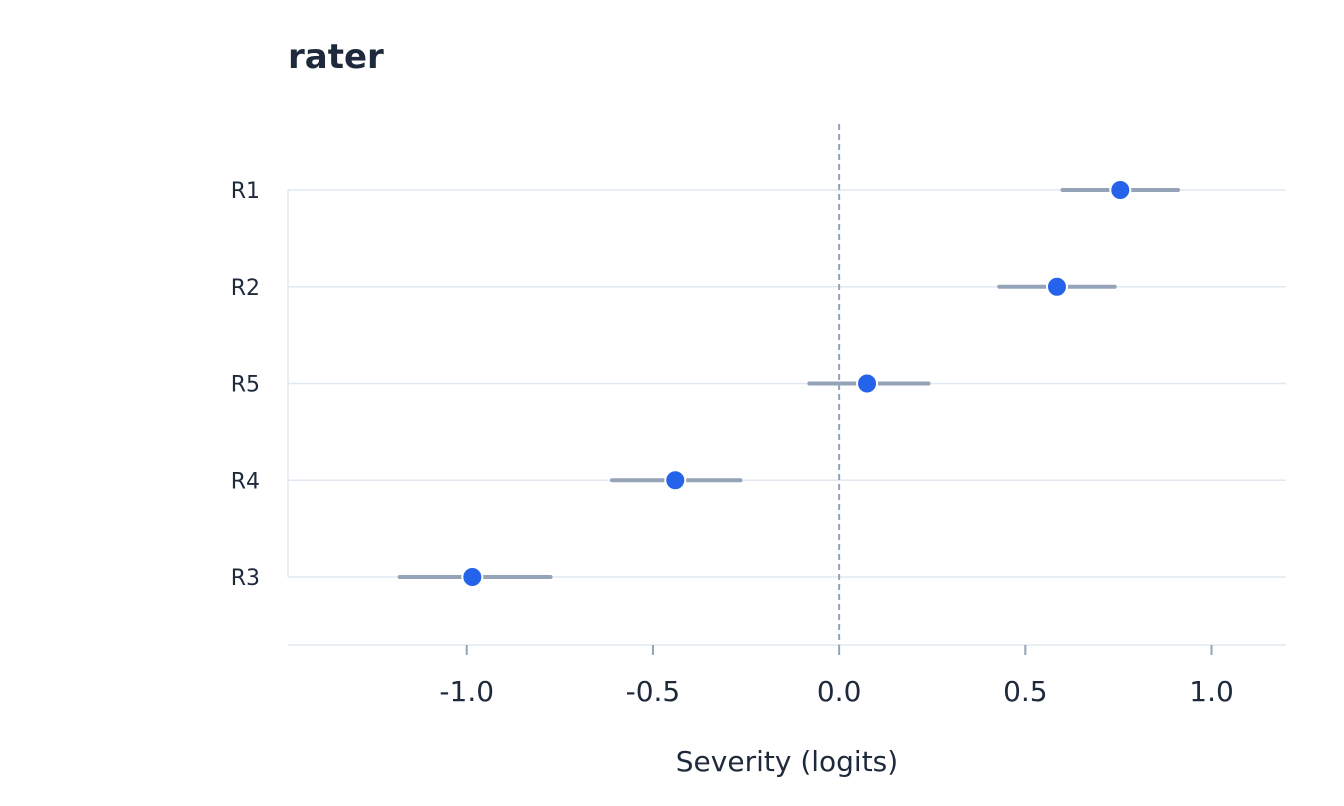 The width and height of the screenshot is (1344, 806). I want to click on y-label-r5: R5, so click(245, 385).